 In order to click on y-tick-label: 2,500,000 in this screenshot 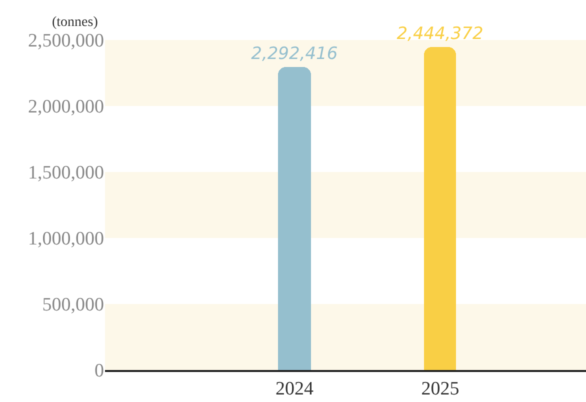, I will do `click(66, 41)`.